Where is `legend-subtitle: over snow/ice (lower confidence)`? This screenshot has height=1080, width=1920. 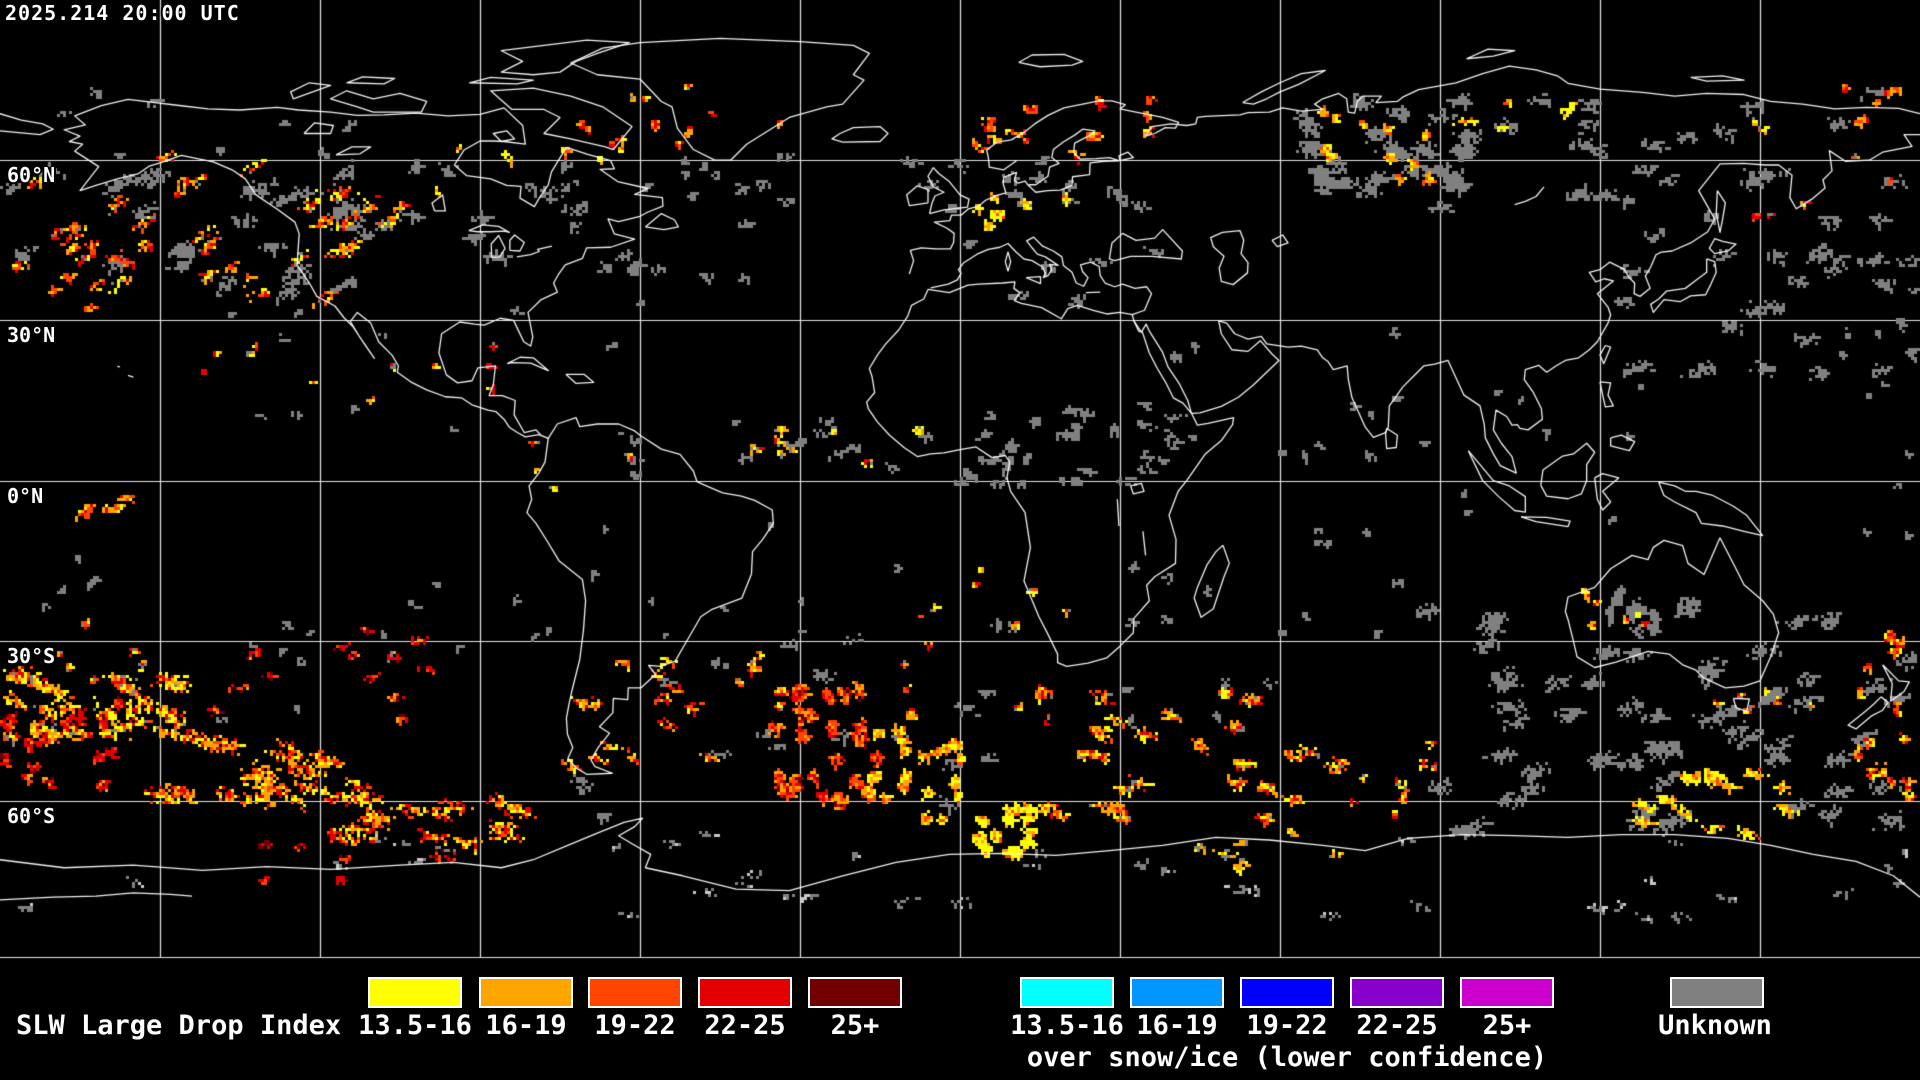 legend-subtitle: over snow/ice (lower confidence) is located at coordinates (1287, 1057).